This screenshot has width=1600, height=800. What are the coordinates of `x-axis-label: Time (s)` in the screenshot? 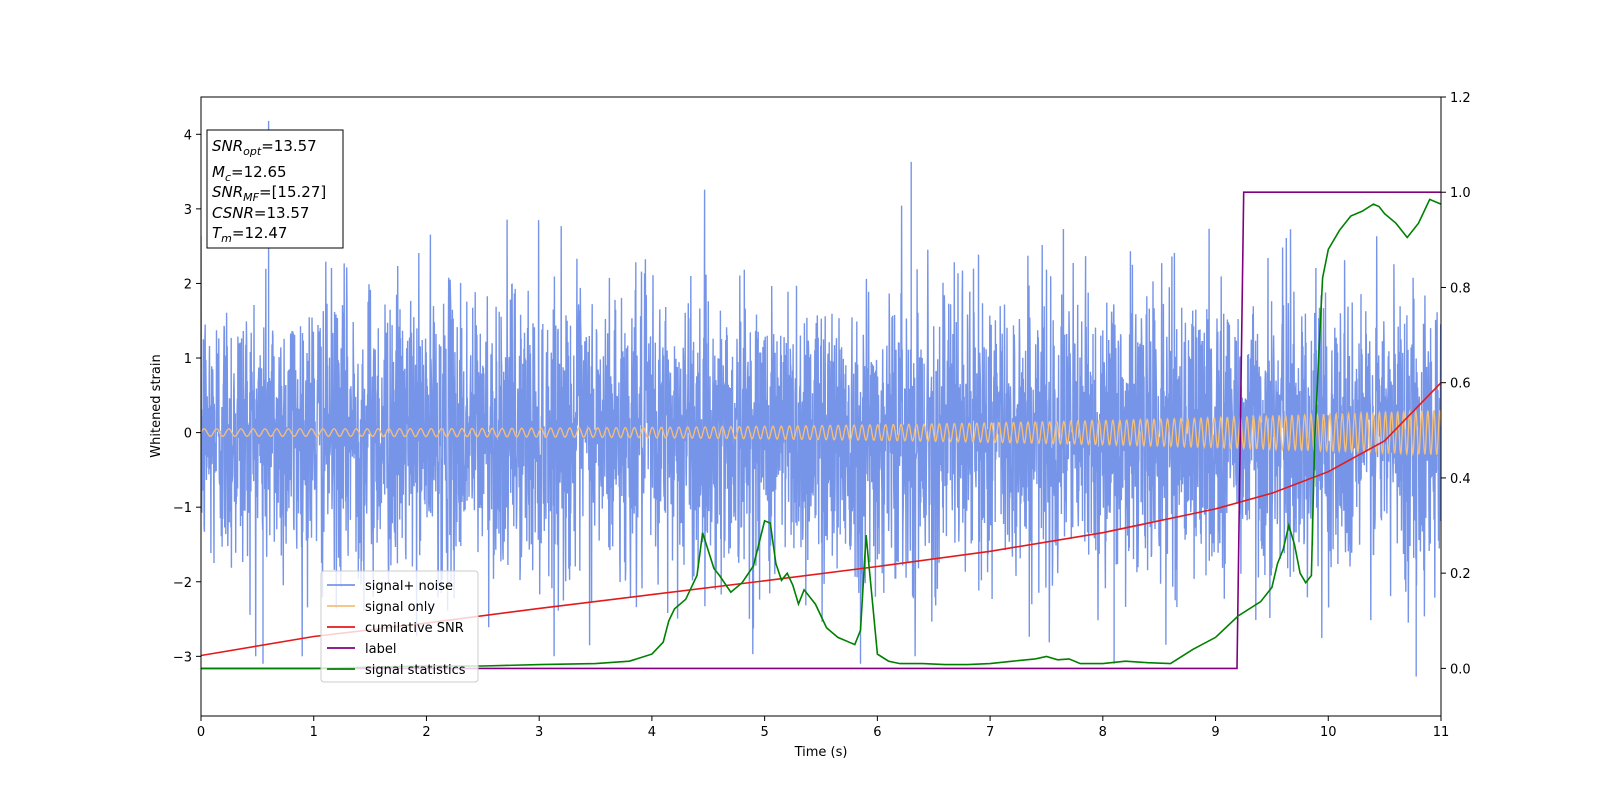 It's located at (821, 752).